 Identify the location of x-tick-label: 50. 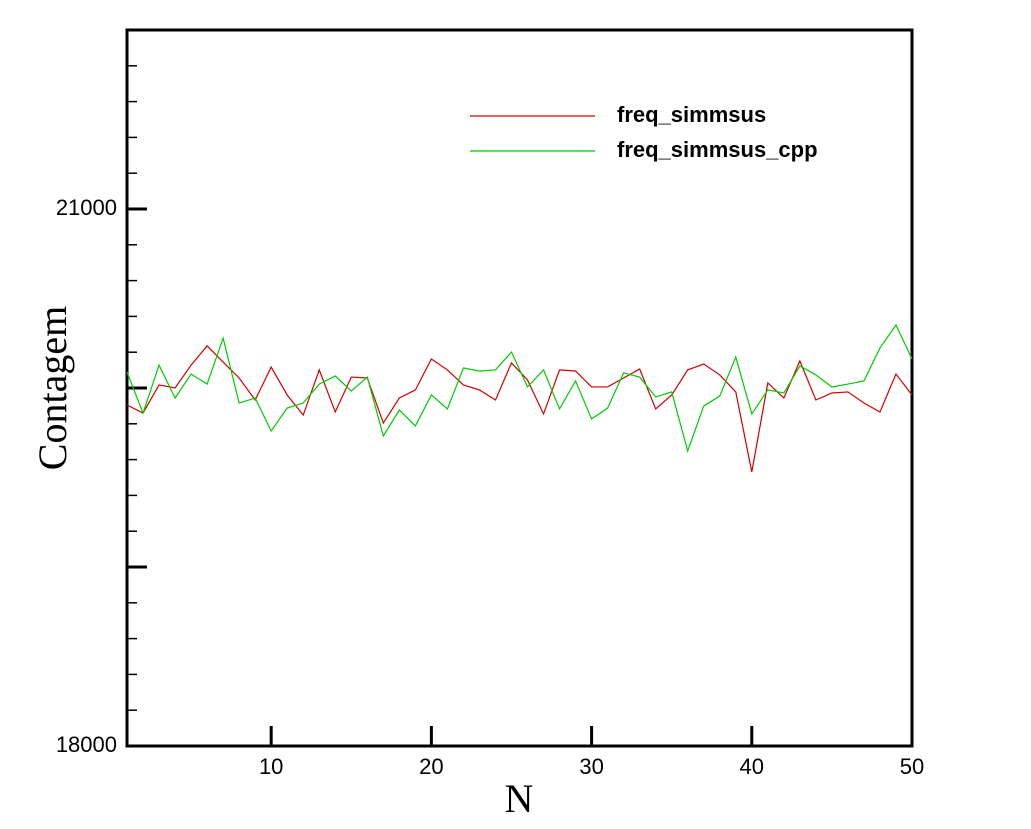
(912, 766).